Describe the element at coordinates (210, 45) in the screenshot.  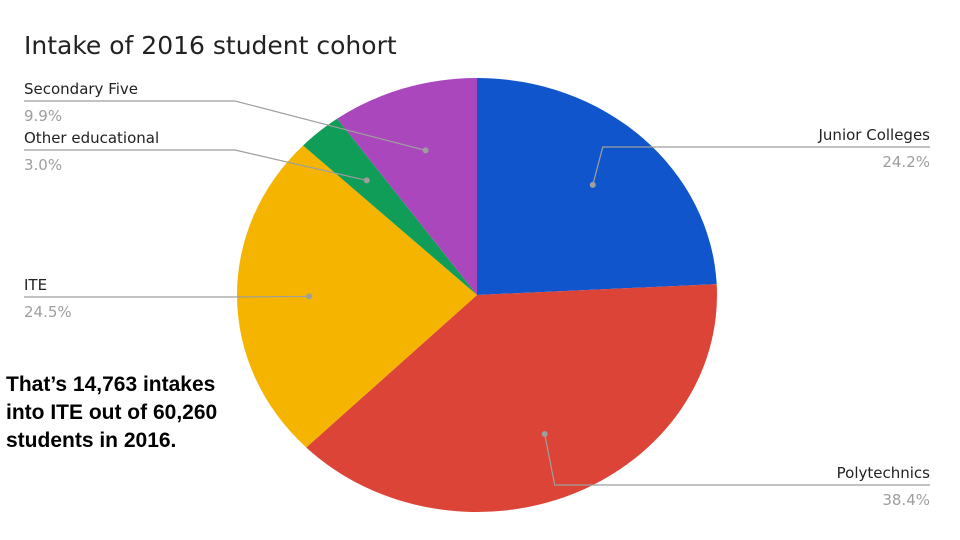
I see `chart-title: Intake of 2016 student cohort` at that location.